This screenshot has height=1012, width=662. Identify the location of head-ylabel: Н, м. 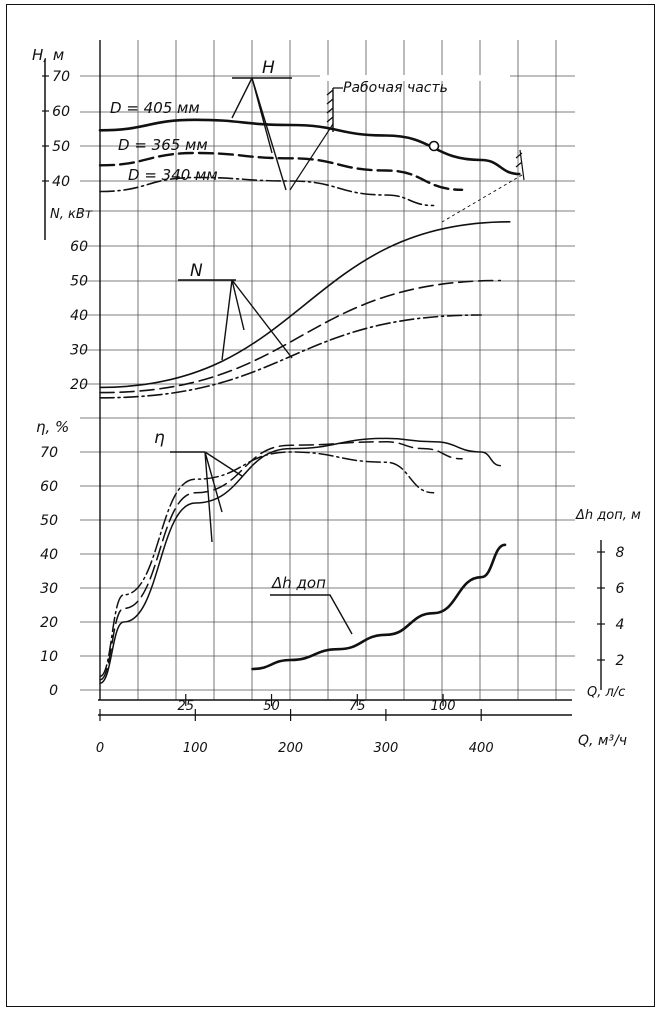
(48, 55).